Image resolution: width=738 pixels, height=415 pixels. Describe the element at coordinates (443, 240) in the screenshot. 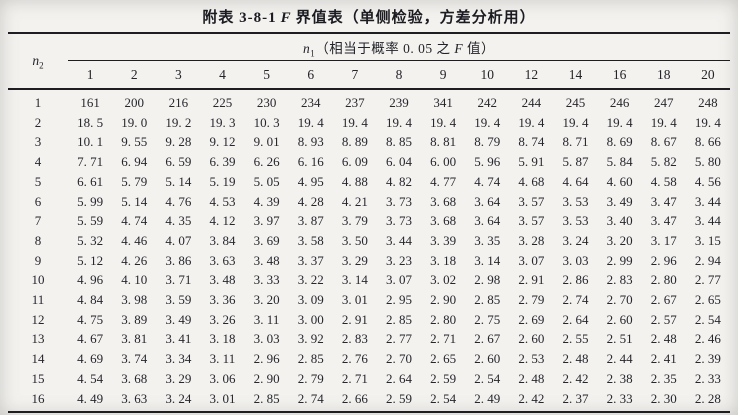

I see `f-value-cell: 3. 39` at that location.